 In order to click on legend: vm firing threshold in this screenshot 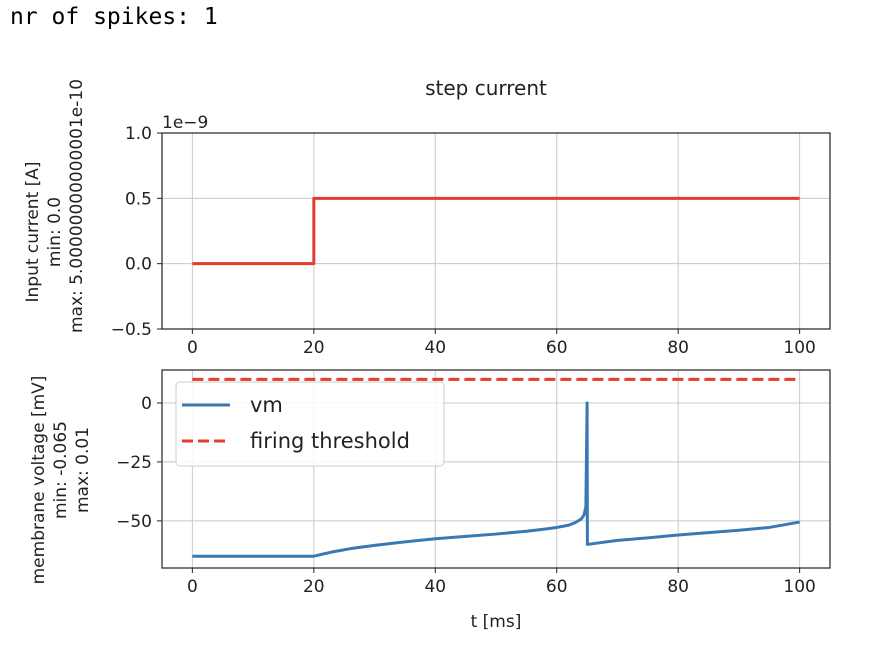, I will do `click(310, 424)`.